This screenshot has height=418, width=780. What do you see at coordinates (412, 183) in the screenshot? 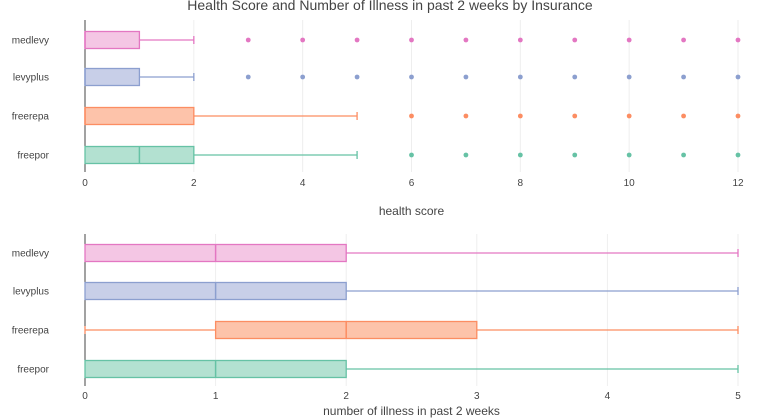
I see `x-tick-label: 6` at bounding box center [412, 183].